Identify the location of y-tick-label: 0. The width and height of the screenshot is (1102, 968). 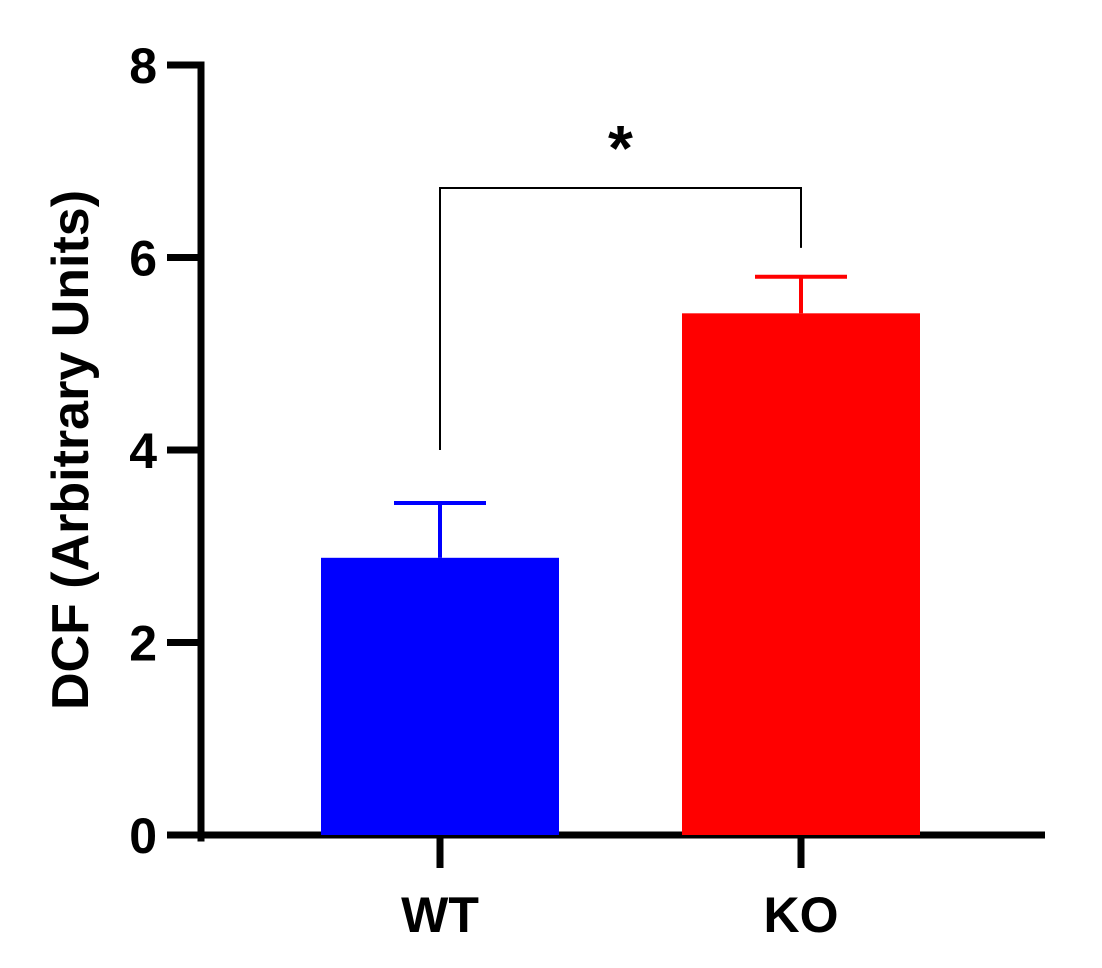
(143, 836).